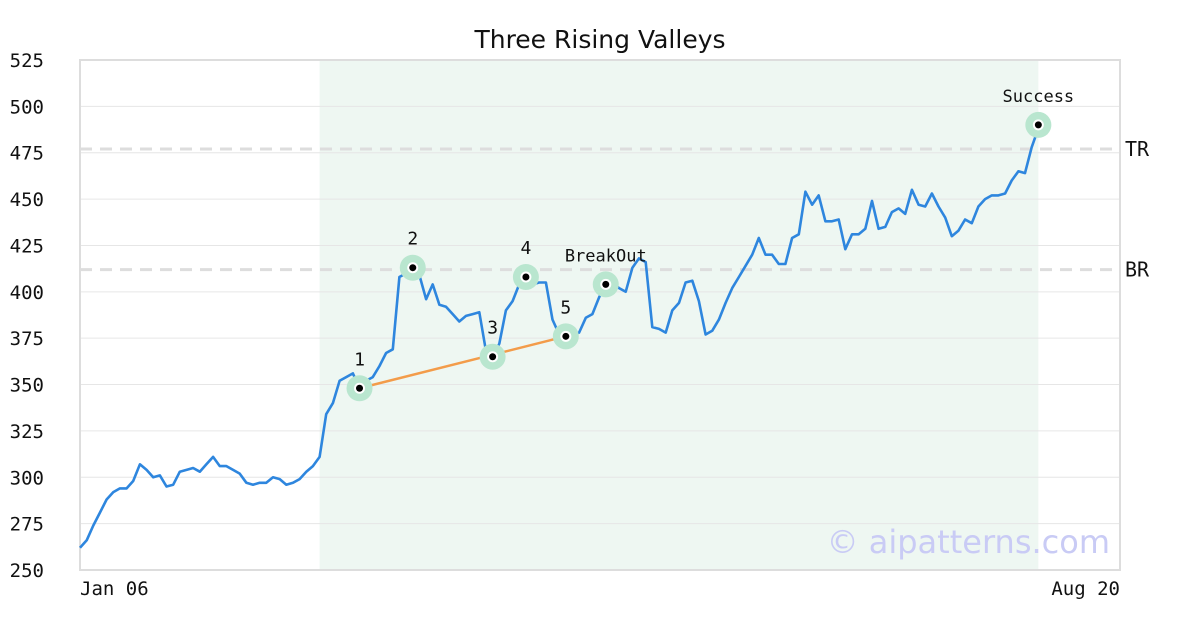  I want to click on trendline-layer, so click(463, 362).